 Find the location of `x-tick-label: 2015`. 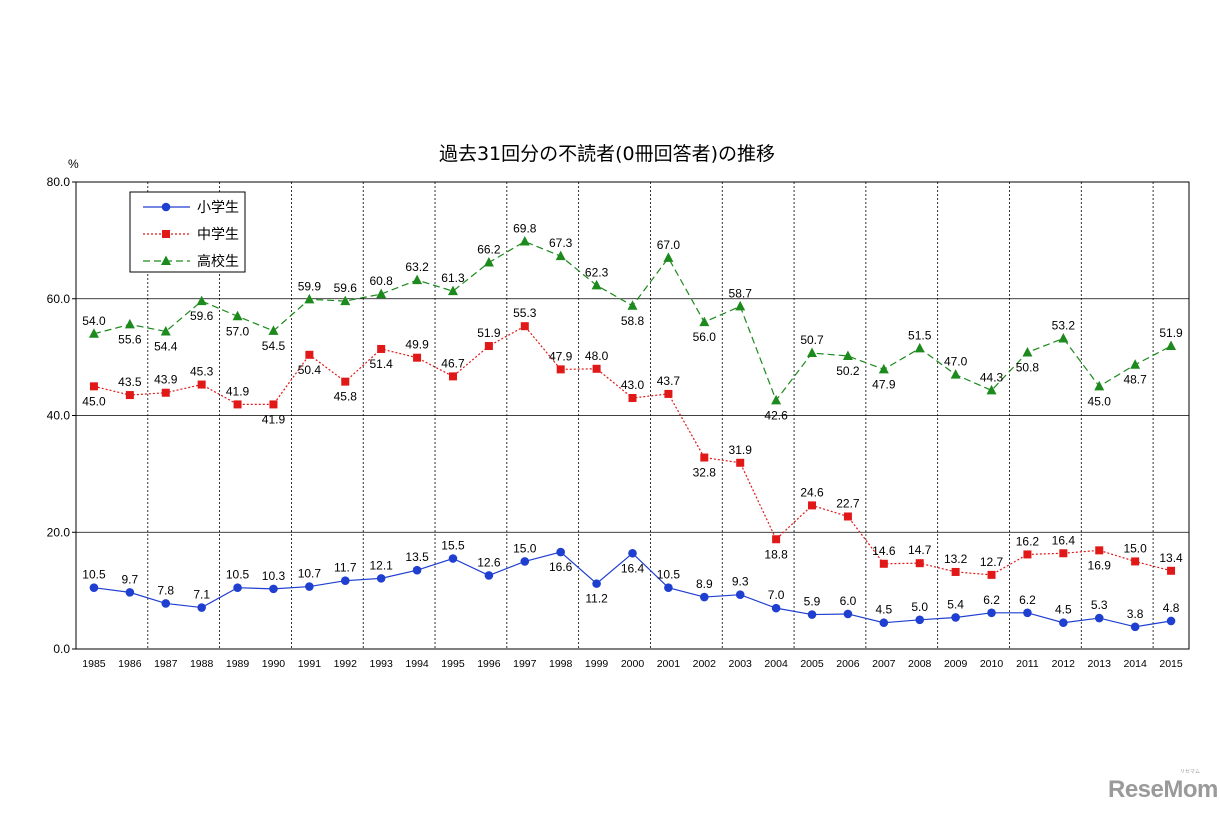

x-tick-label: 2015 is located at coordinates (1171, 664).